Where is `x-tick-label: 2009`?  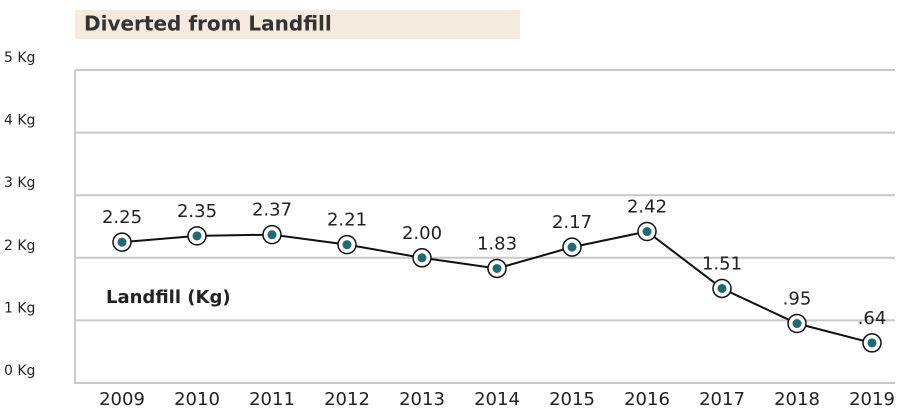 x-tick-label: 2009 is located at coordinates (122, 399).